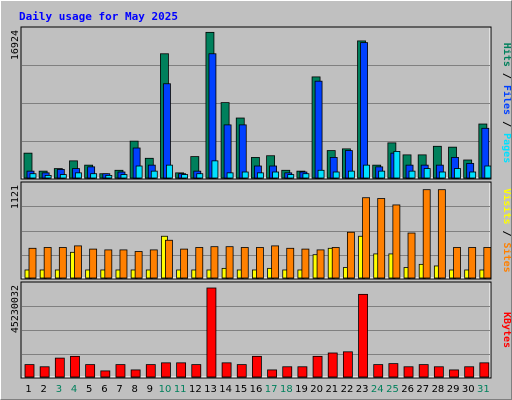 The width and height of the screenshot is (512, 400). Describe the element at coordinates (506, 103) in the screenshot. I see `legend-label: Hits / Files / Pages` at that location.